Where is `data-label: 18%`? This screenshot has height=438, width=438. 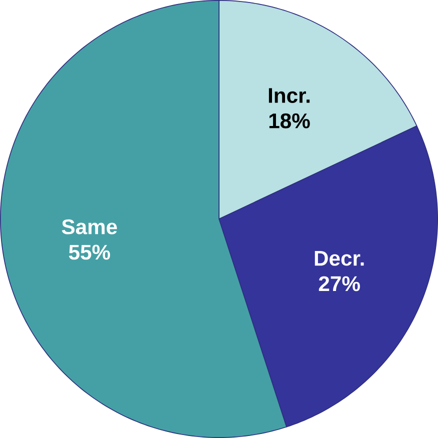
data-label: 18% is located at coordinates (289, 120).